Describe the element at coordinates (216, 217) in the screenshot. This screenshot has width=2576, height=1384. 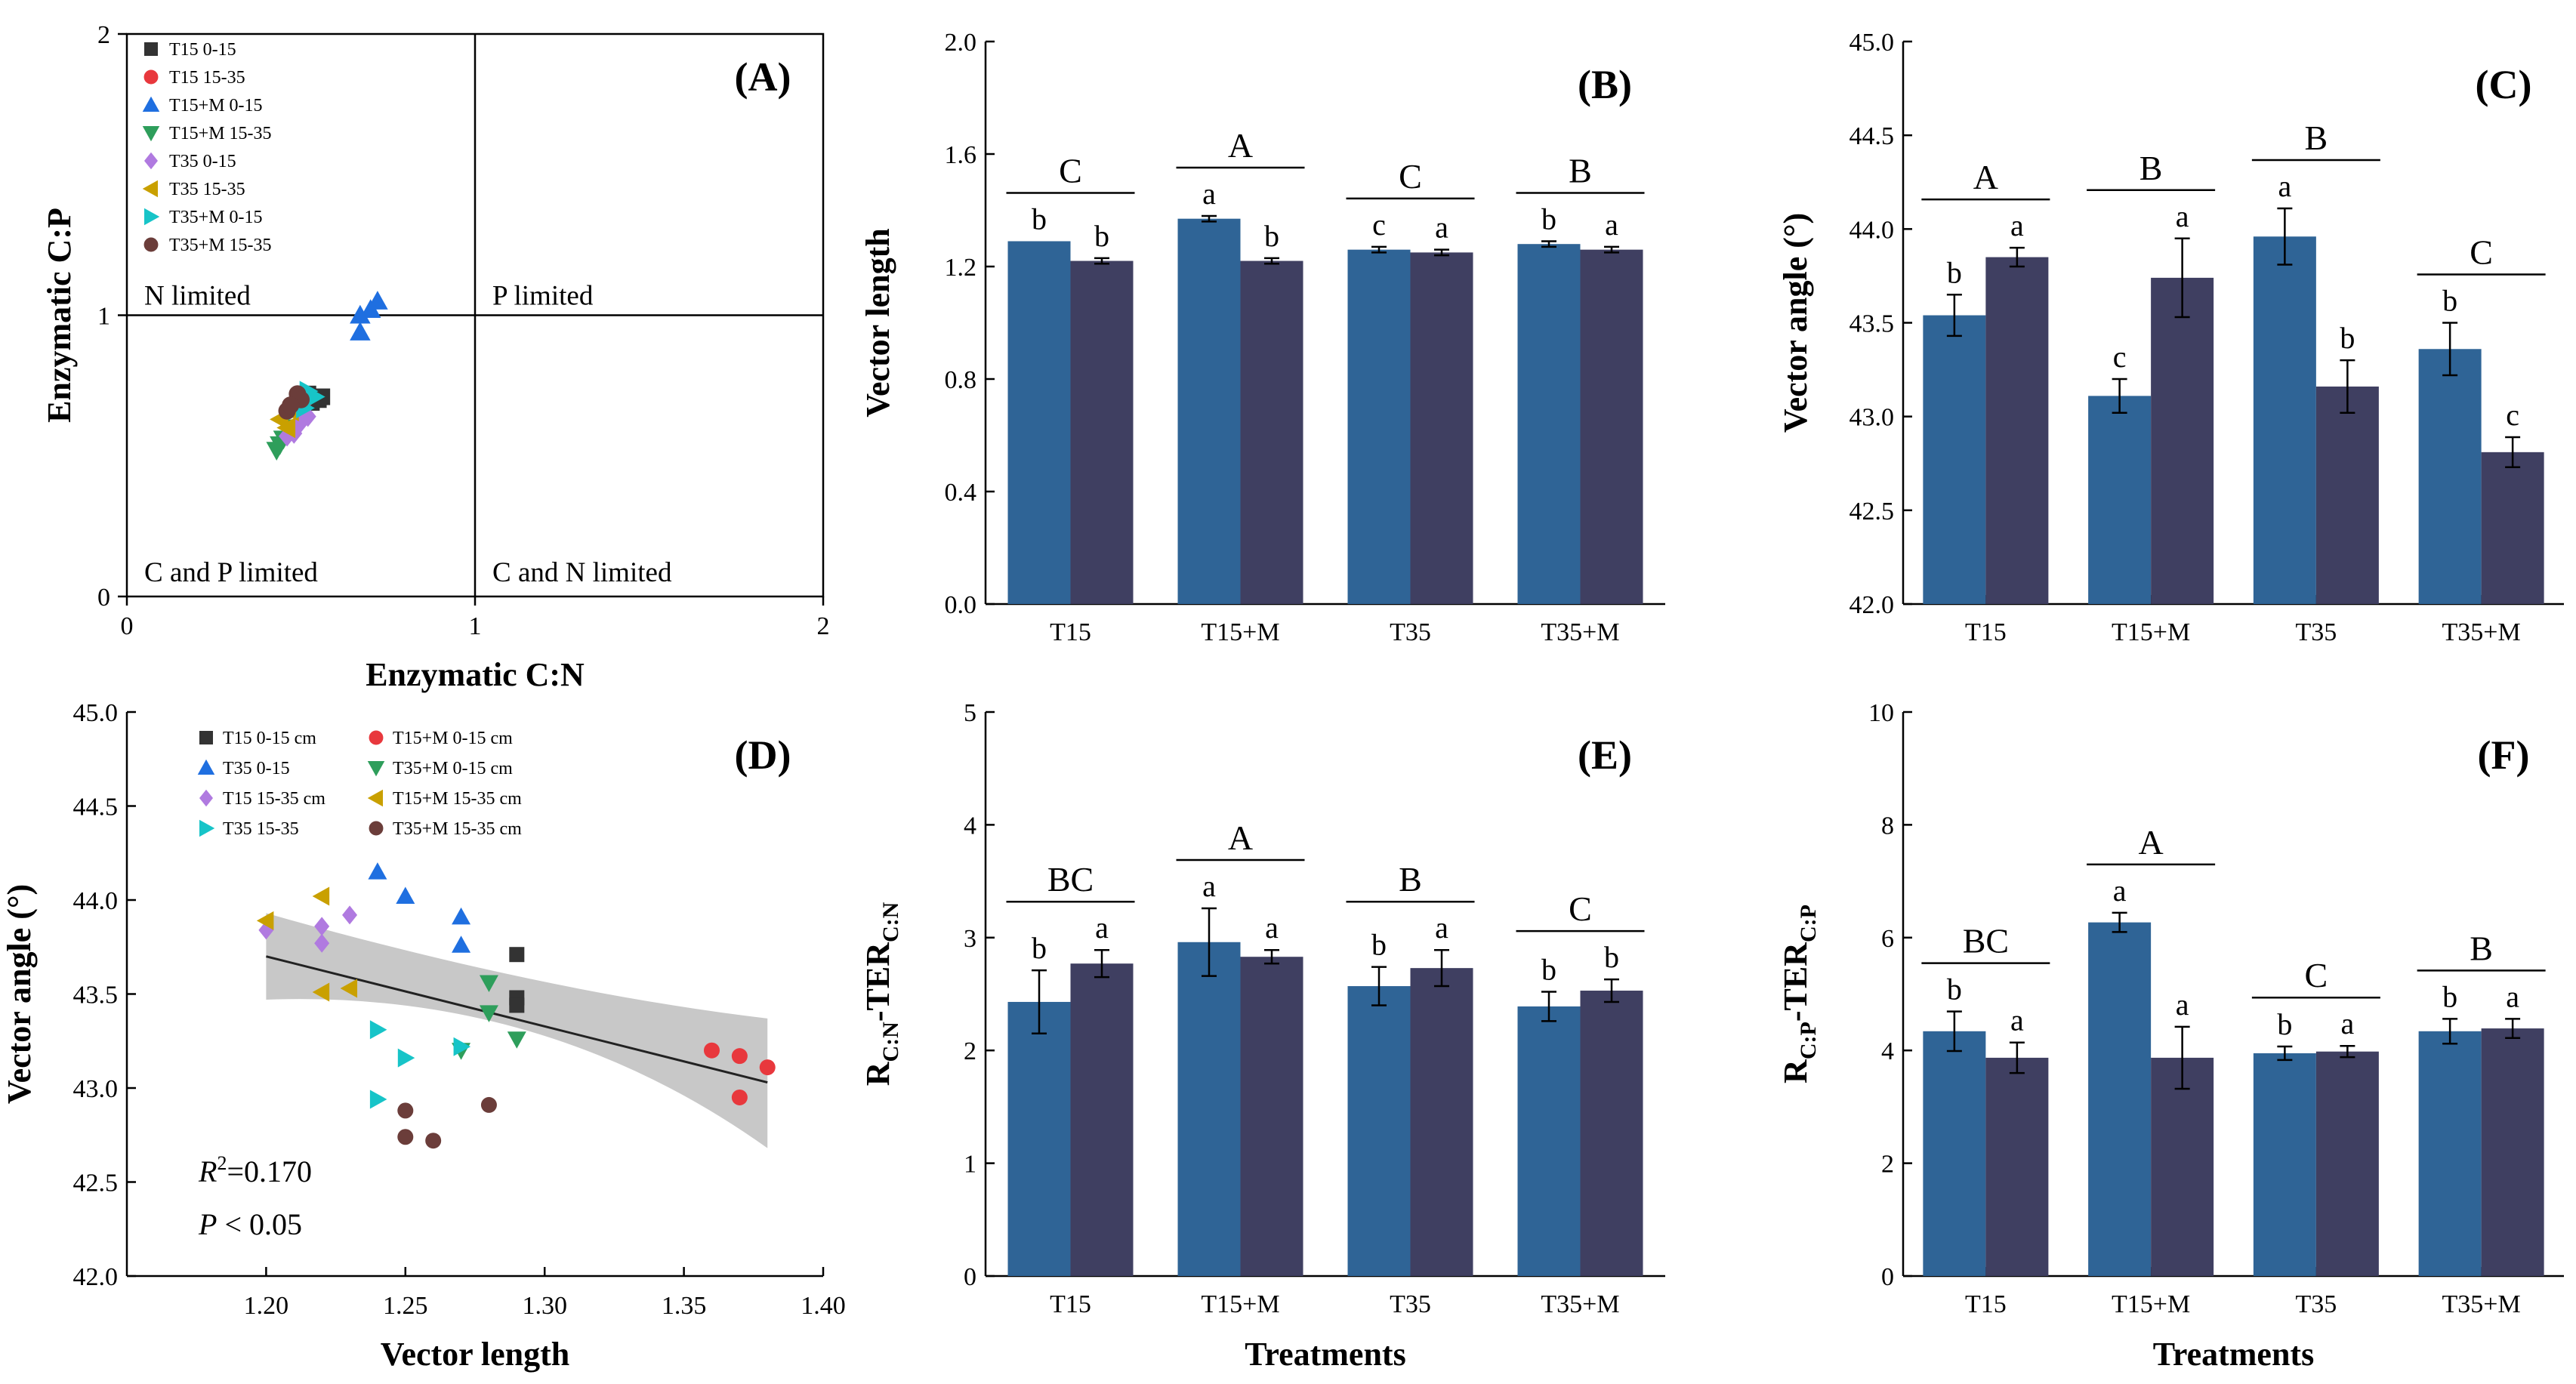
I see `legend-label: T35+M 0-15` at that location.